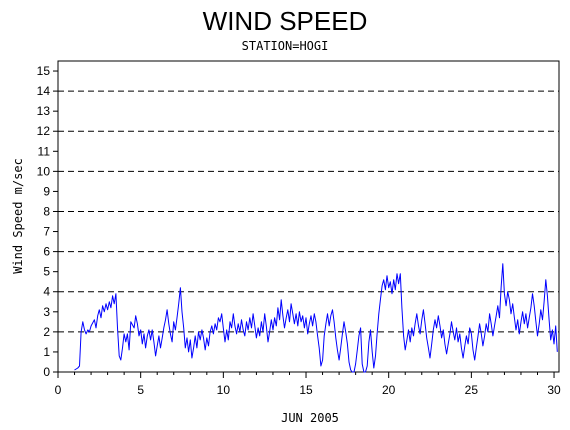  What do you see at coordinates (44, 111) in the screenshot?
I see `y-tick-label-13: 13` at bounding box center [44, 111].